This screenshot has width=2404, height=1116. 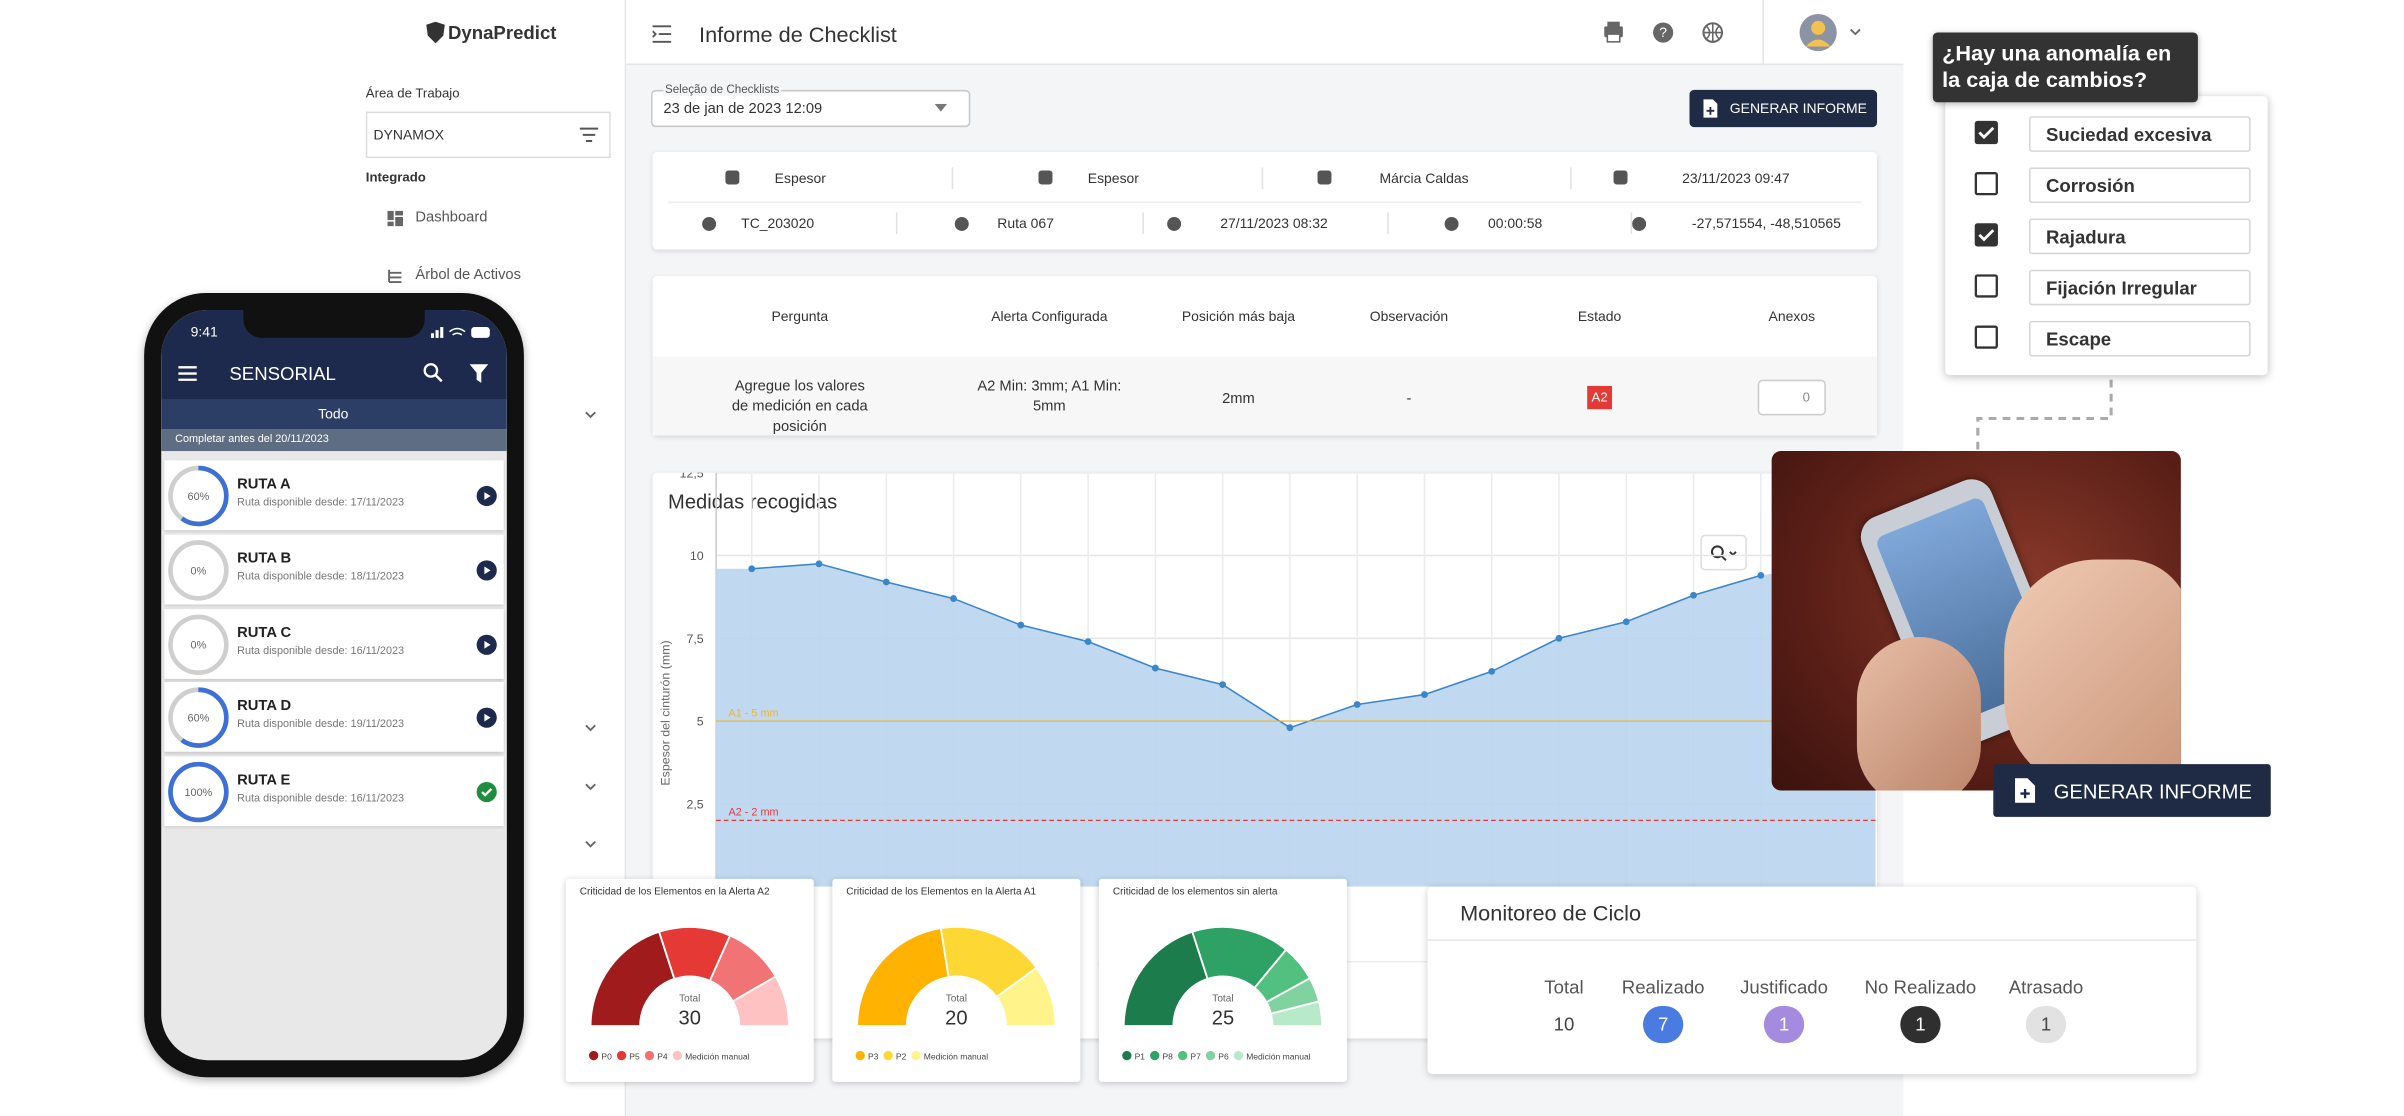 What do you see at coordinates (1791, 397) in the screenshot?
I see `attachment-box` at bounding box center [1791, 397].